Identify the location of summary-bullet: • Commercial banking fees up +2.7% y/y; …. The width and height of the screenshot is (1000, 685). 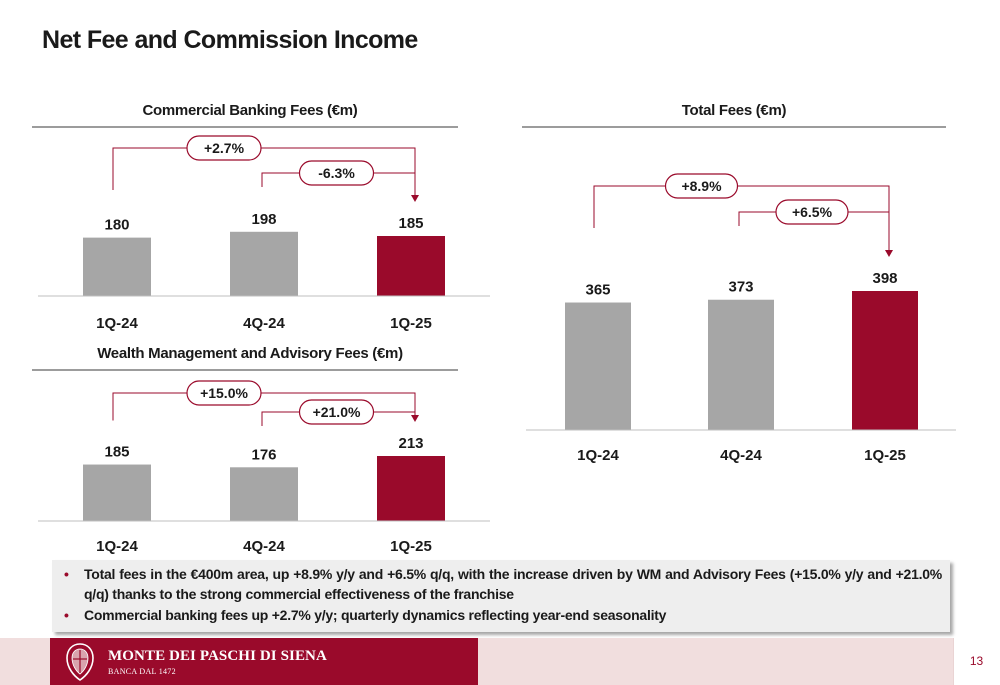
(502, 615).